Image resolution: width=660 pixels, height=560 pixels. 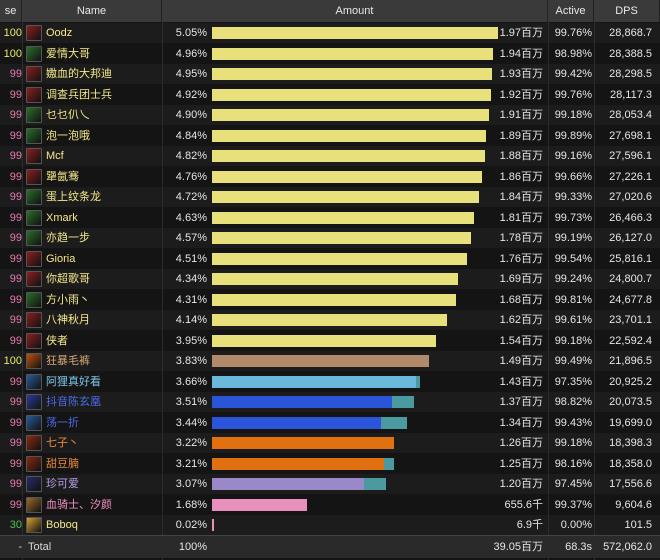 I want to click on header-pct: se %, so click(x=11, y=19).